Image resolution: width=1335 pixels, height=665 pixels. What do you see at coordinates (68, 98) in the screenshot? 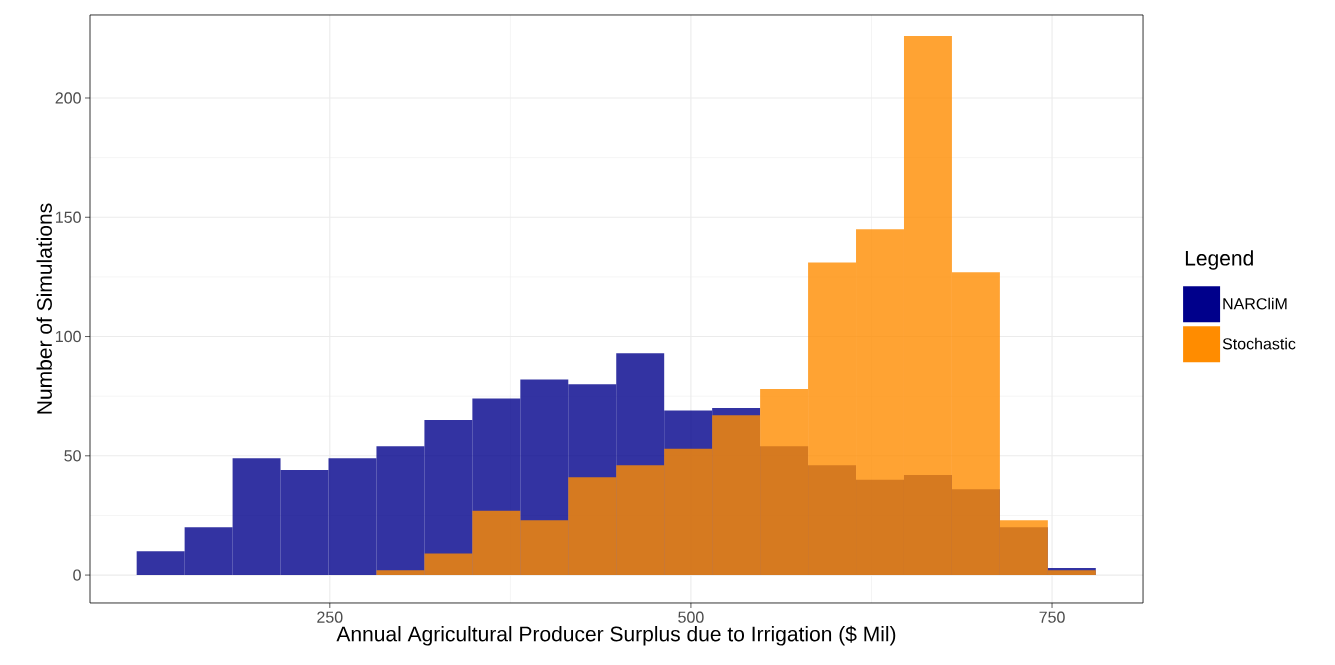
I see `y-tick-label: 200` at bounding box center [68, 98].